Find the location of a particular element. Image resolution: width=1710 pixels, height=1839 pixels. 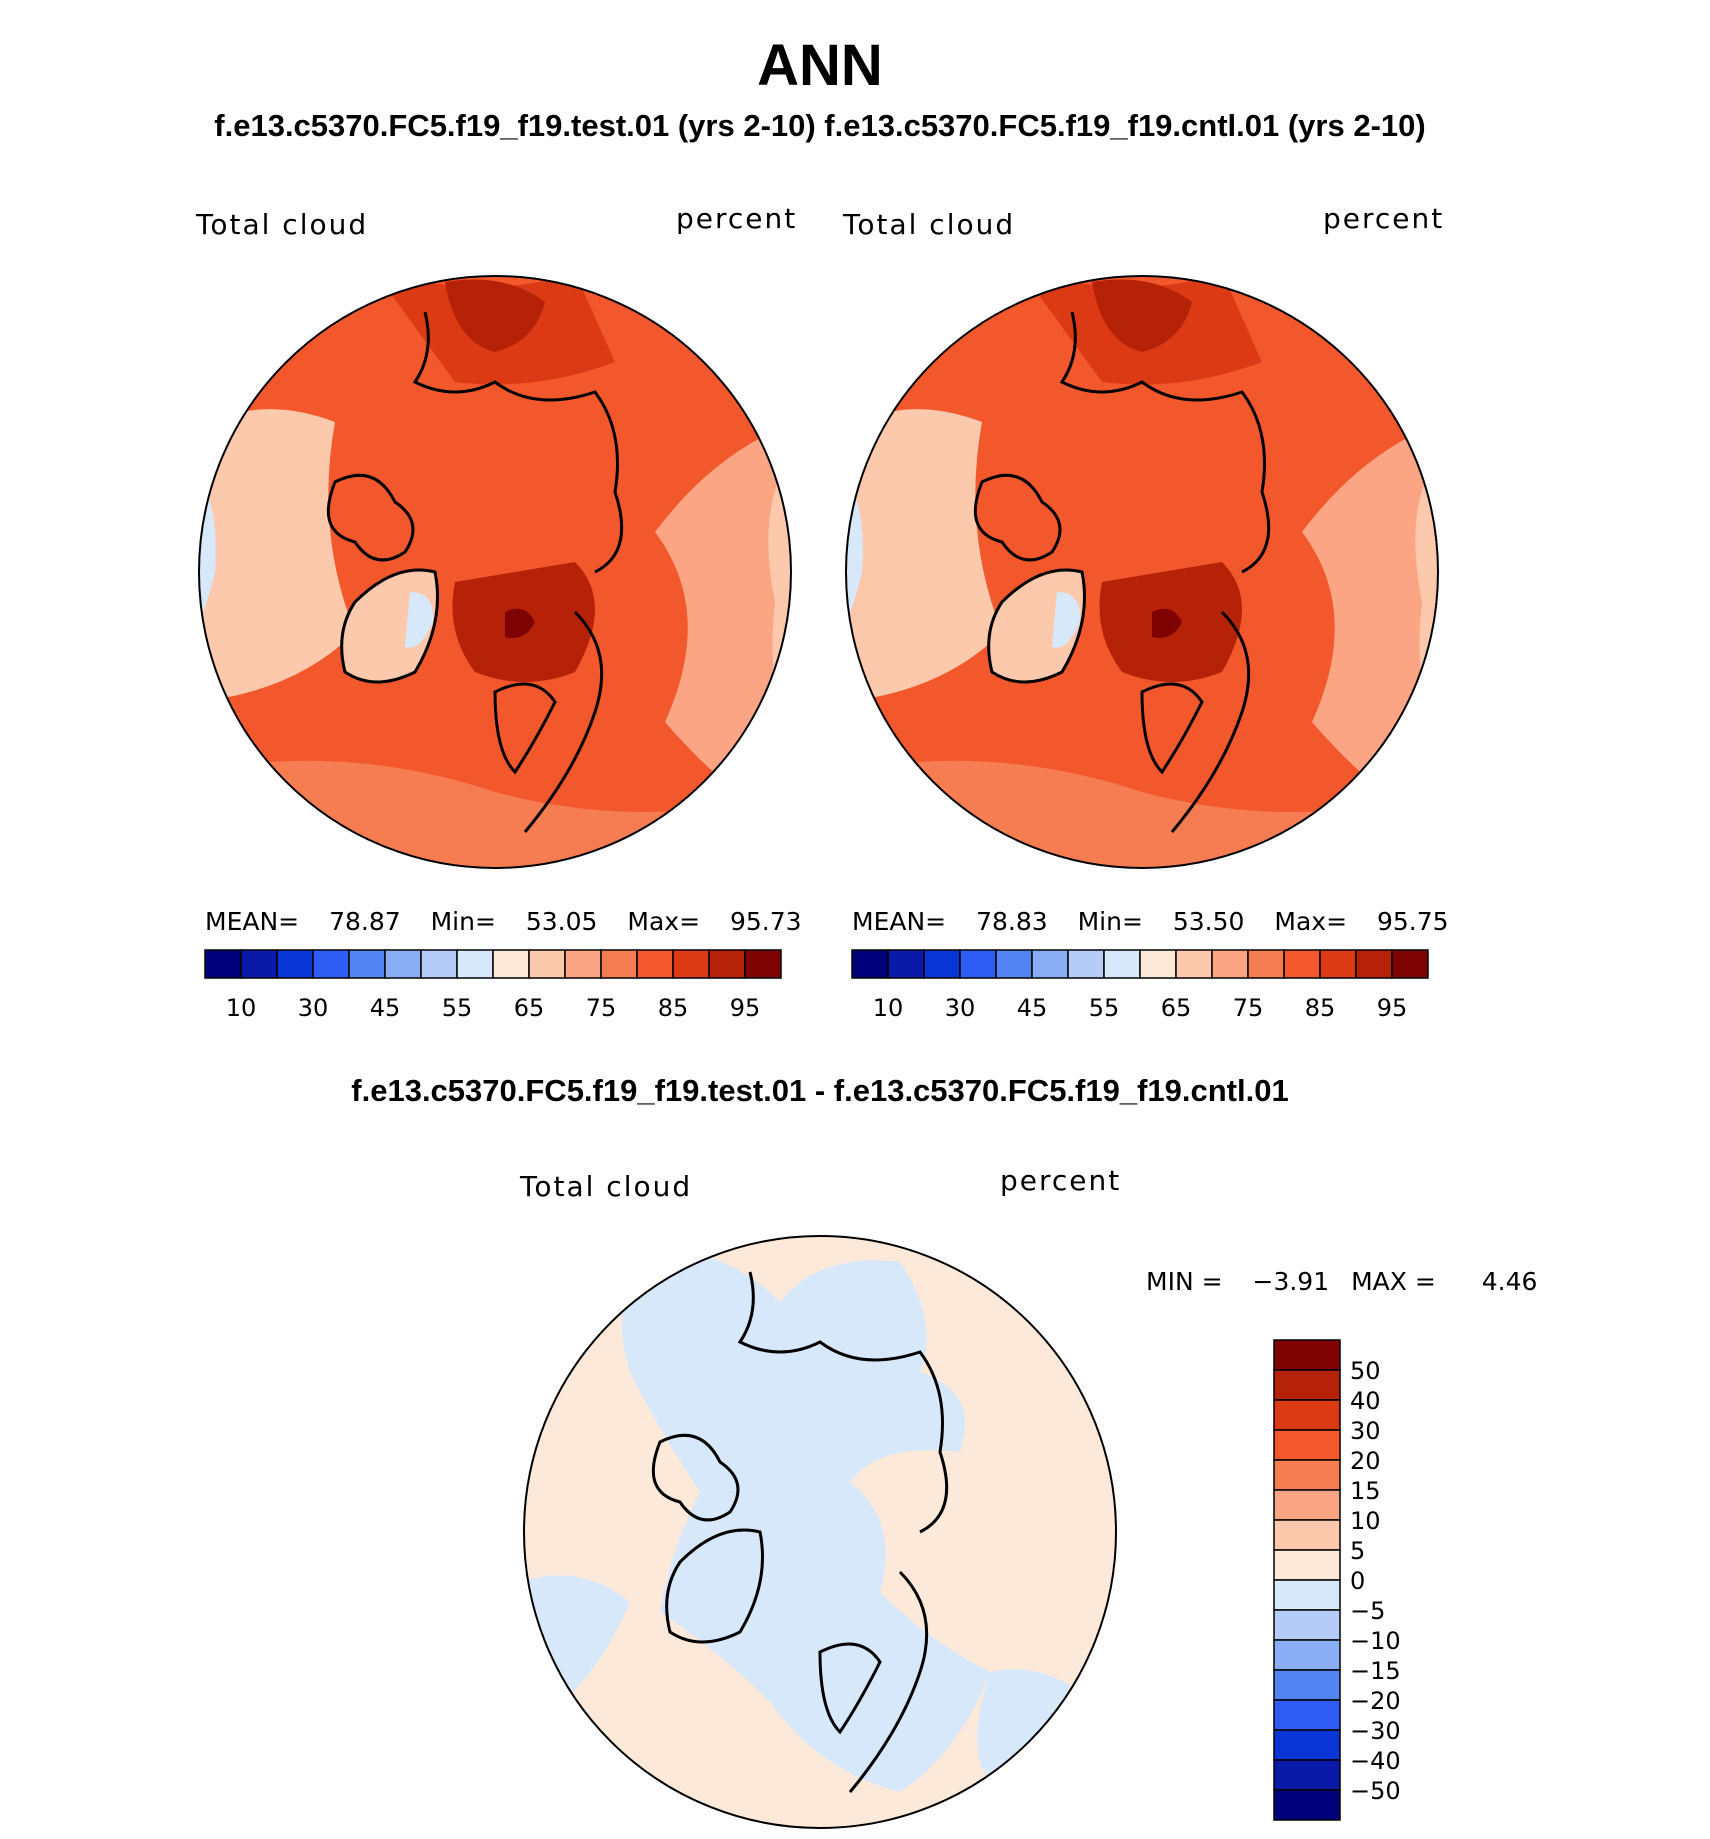

panel1-colorbar: 10 30 45 55 65 75 85 95 is located at coordinates (493, 985).